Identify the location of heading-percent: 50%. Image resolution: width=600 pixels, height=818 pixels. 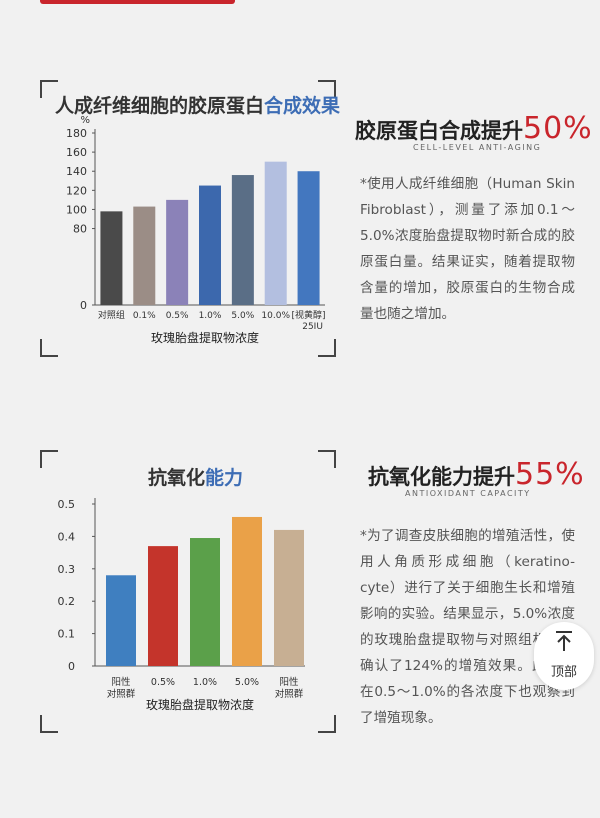
(558, 128).